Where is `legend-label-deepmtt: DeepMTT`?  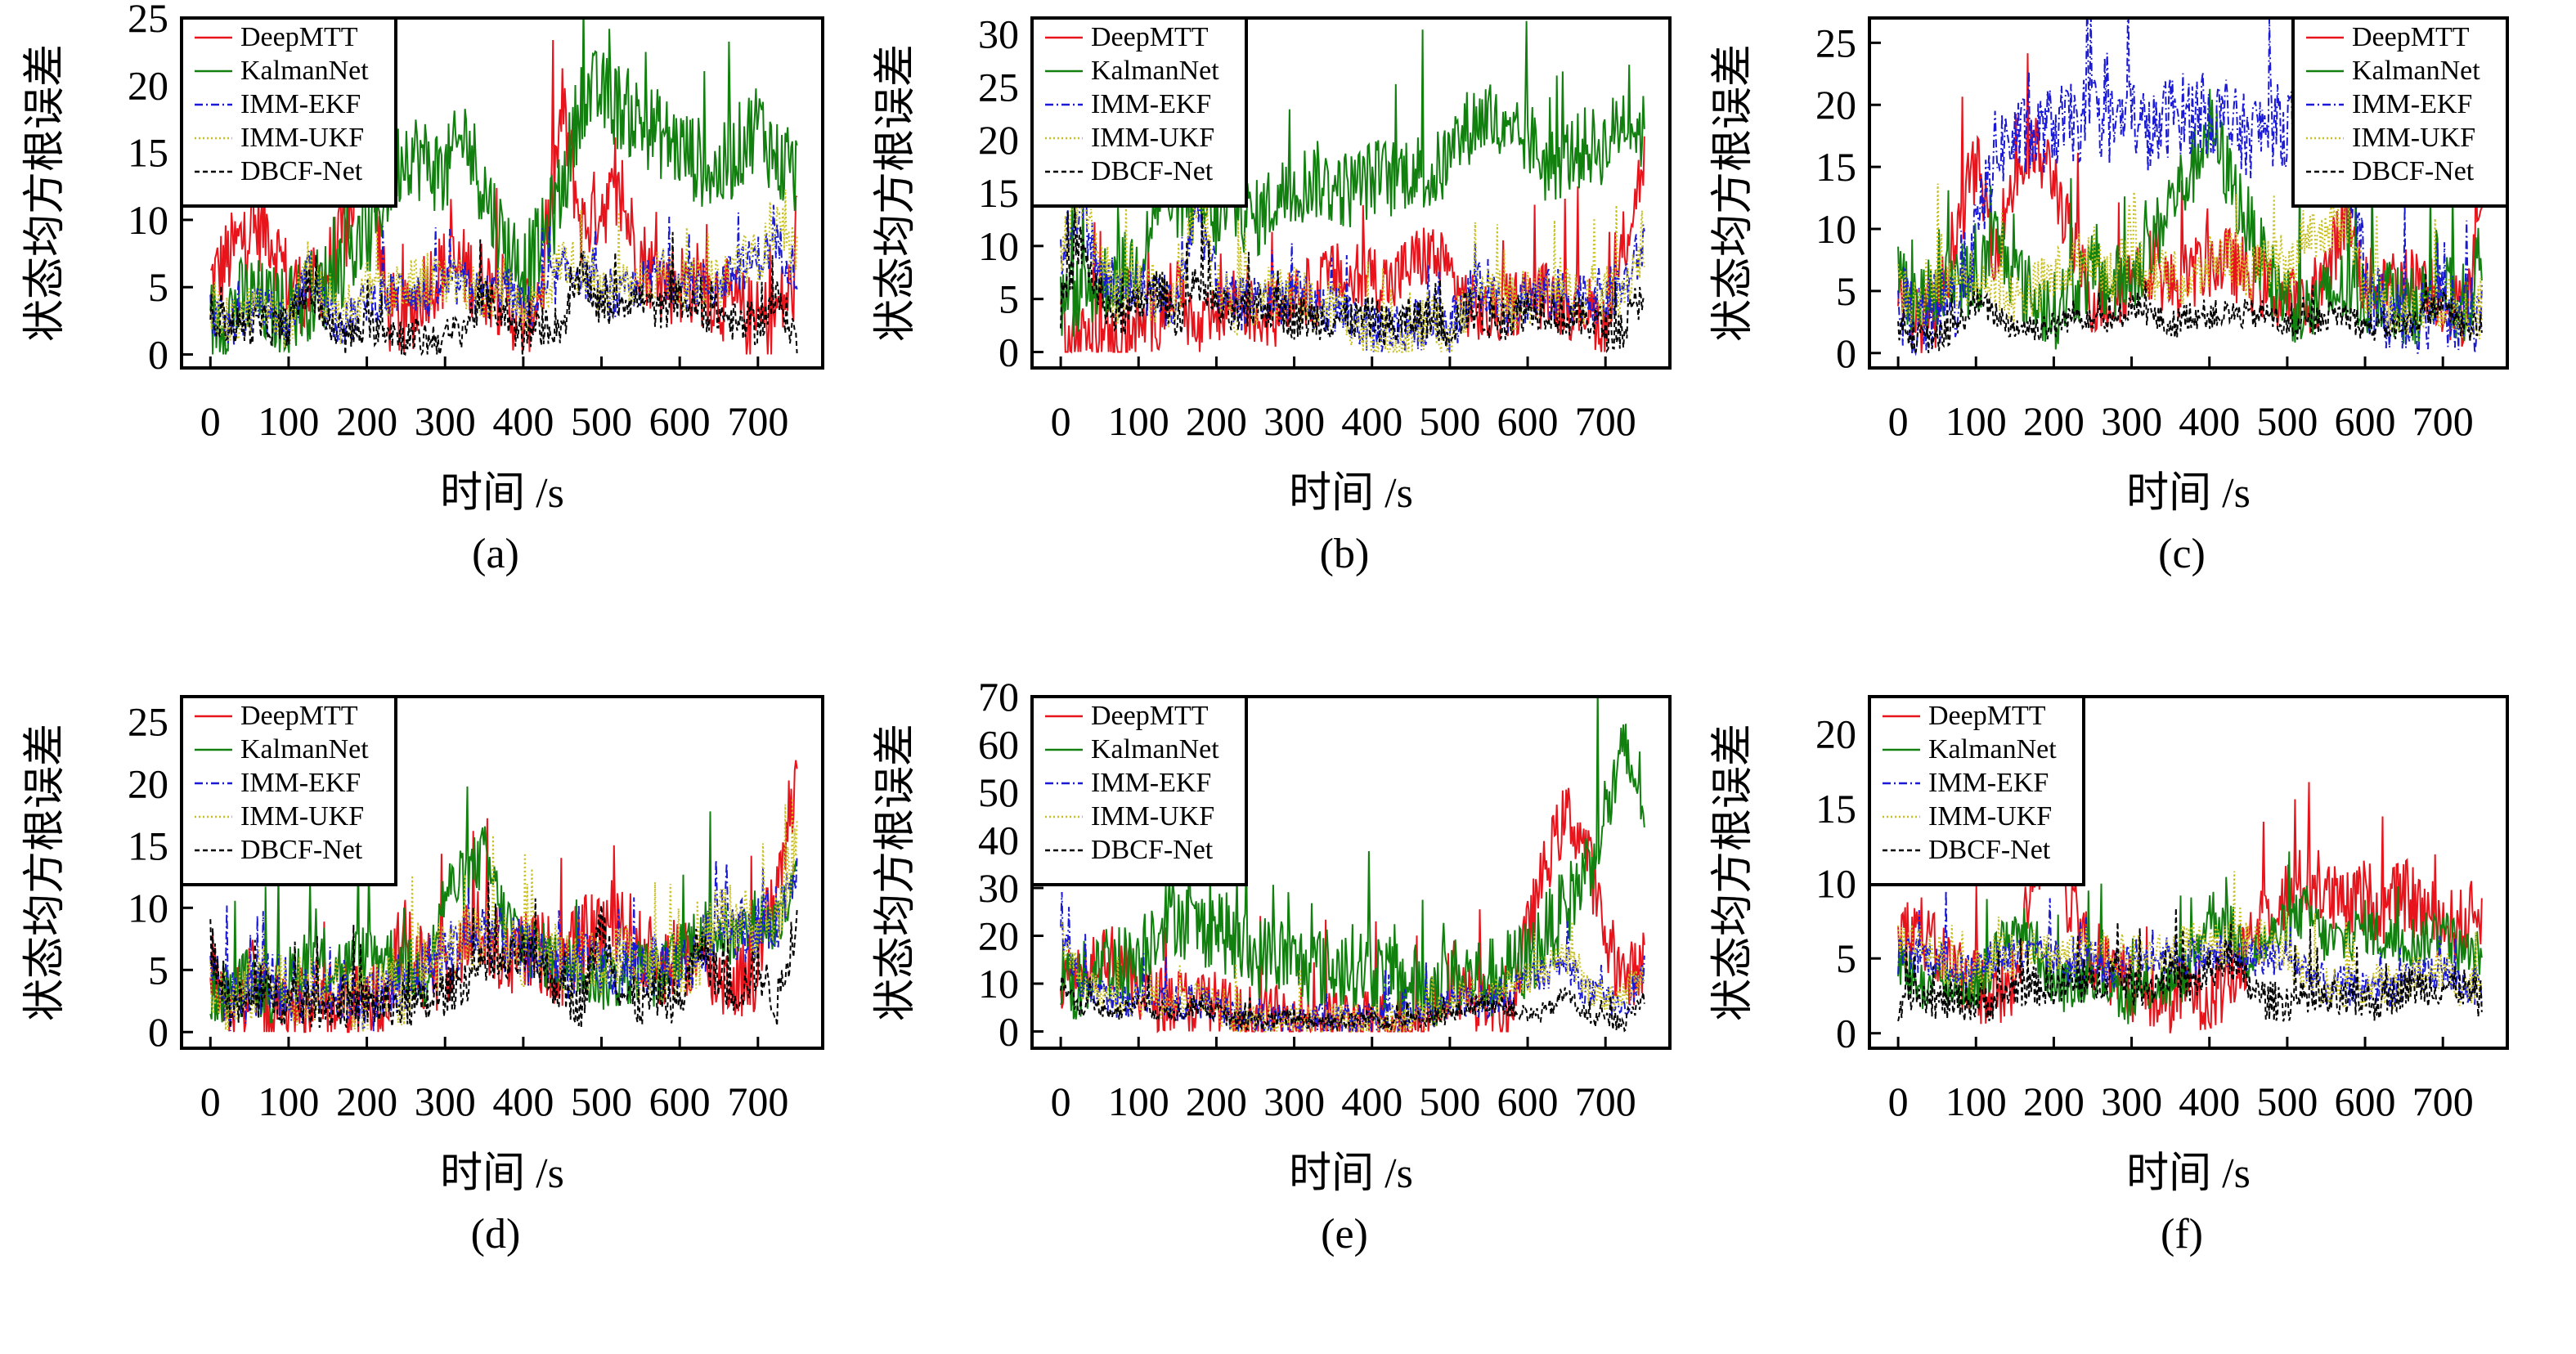 legend-label-deepmtt: DeepMTT is located at coordinates (299, 37).